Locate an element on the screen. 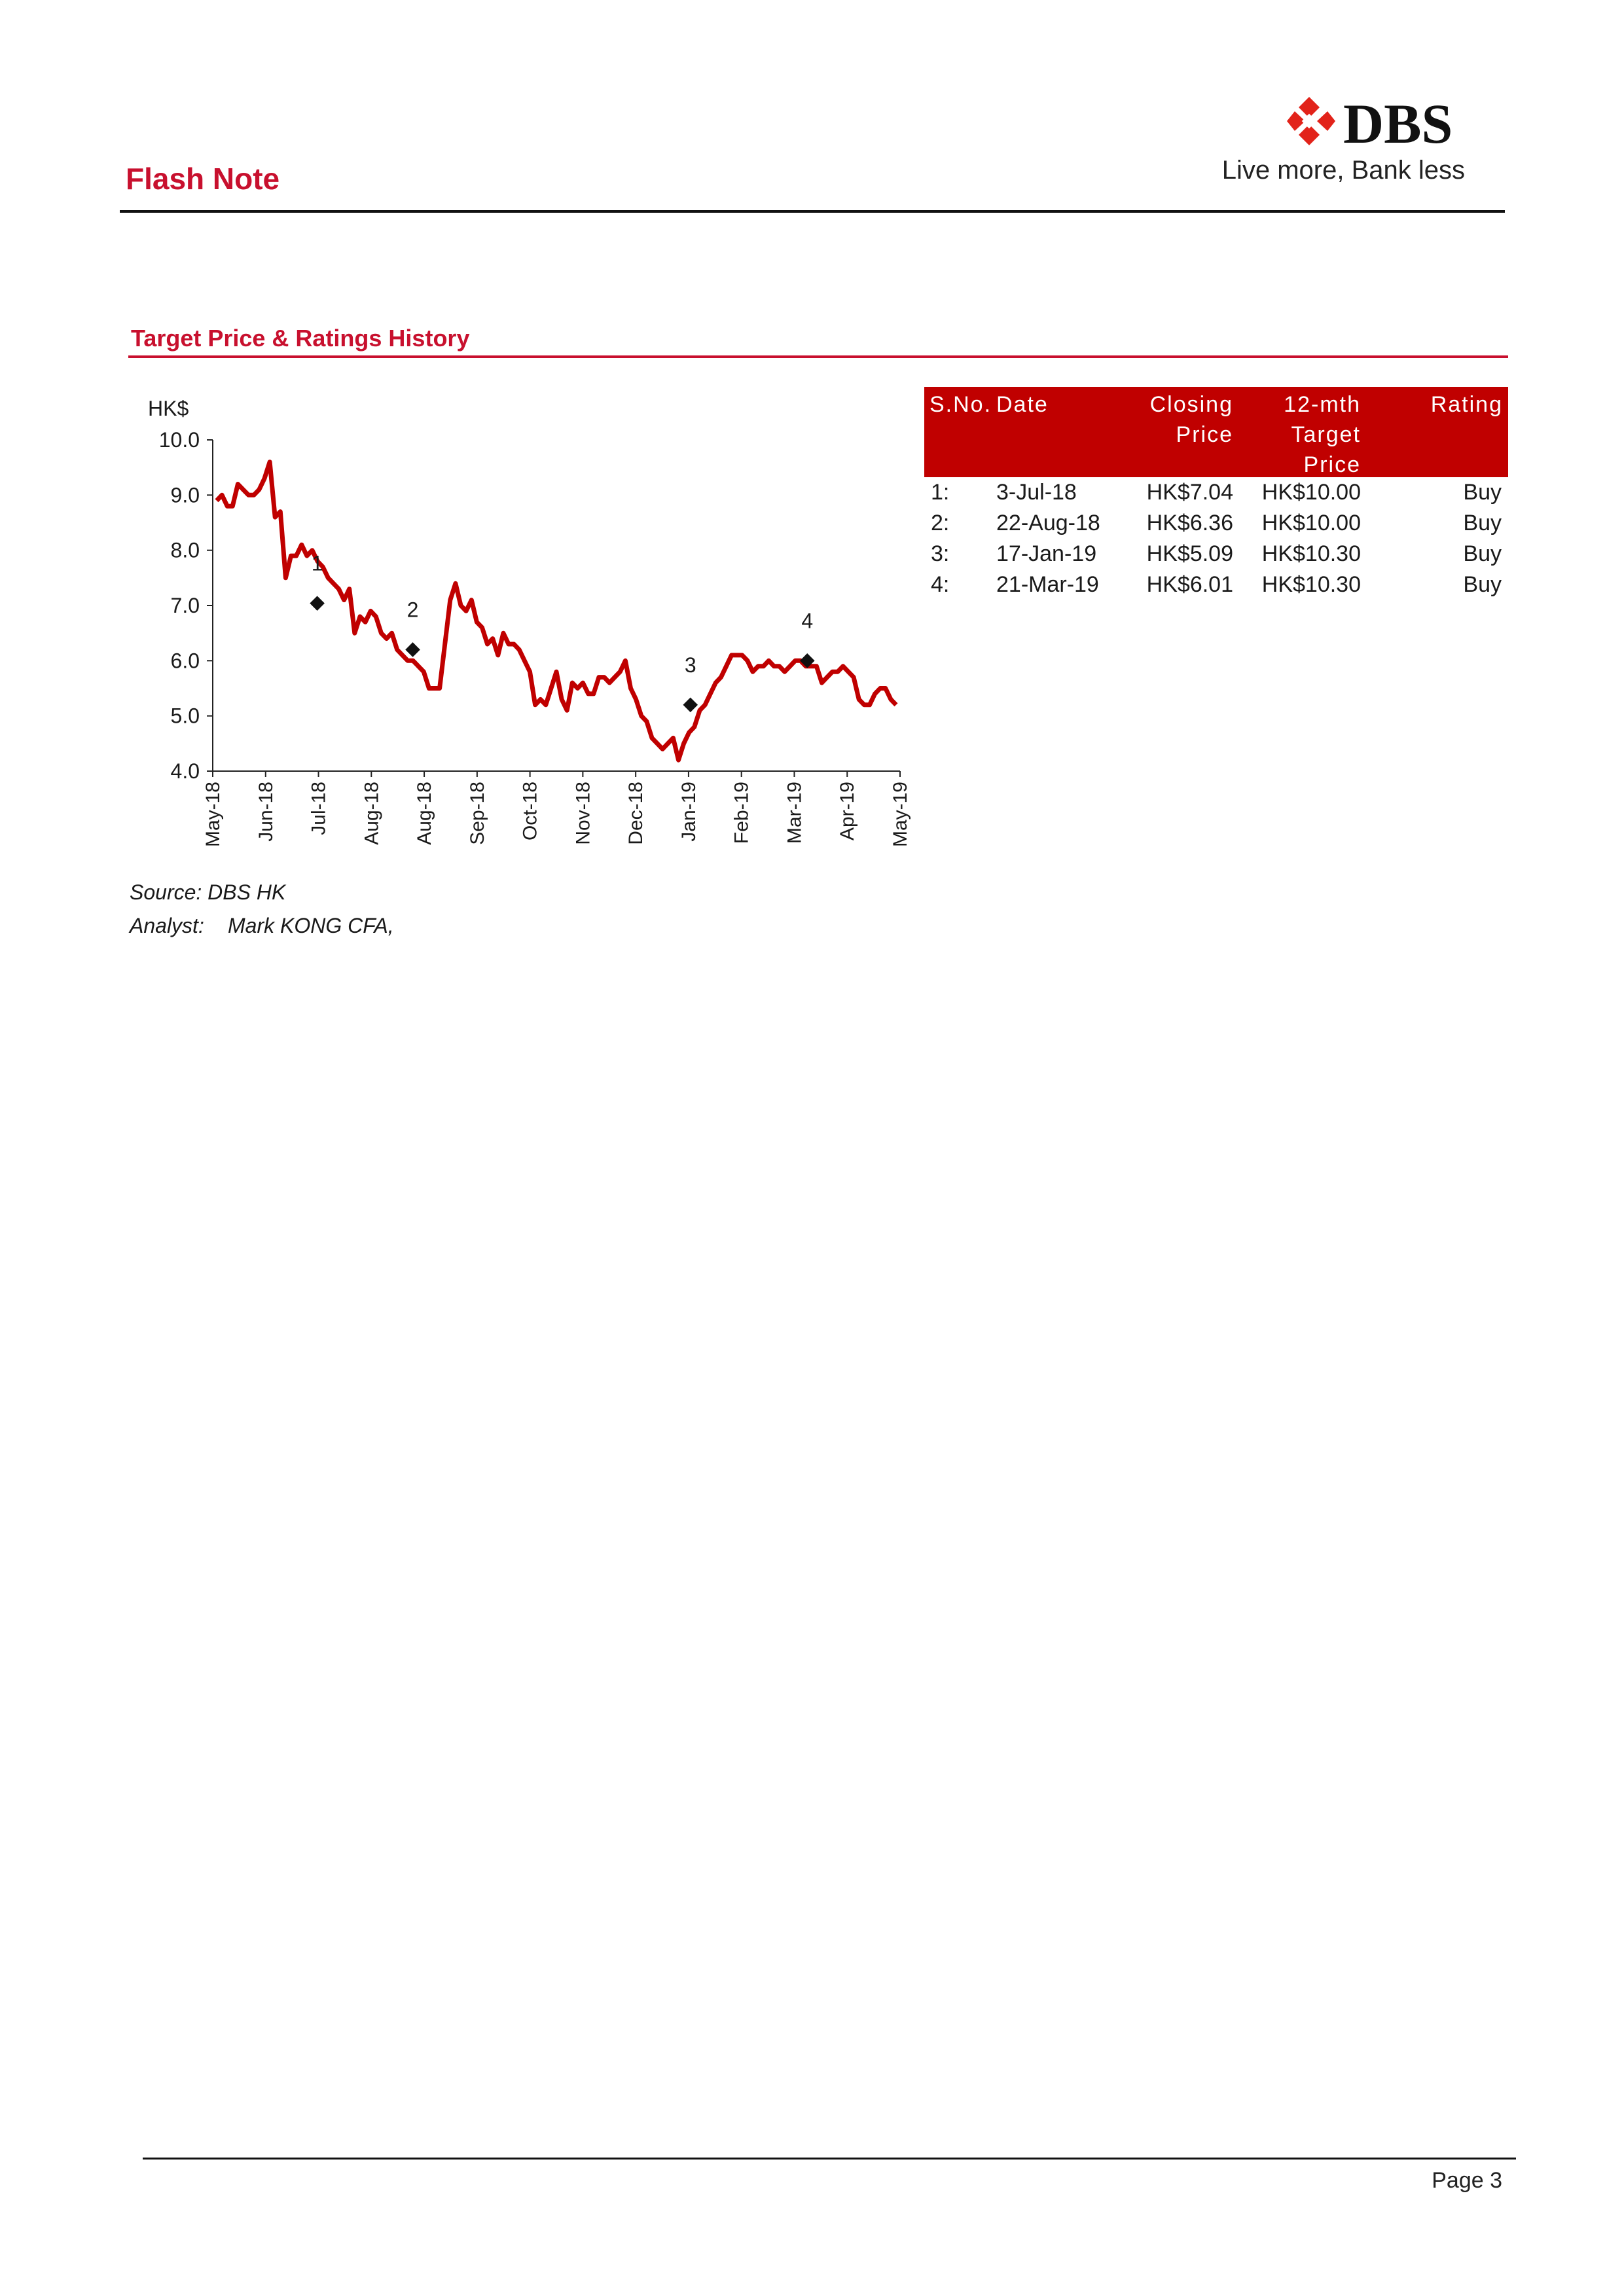  page-title: Flash Note is located at coordinates (203, 179).